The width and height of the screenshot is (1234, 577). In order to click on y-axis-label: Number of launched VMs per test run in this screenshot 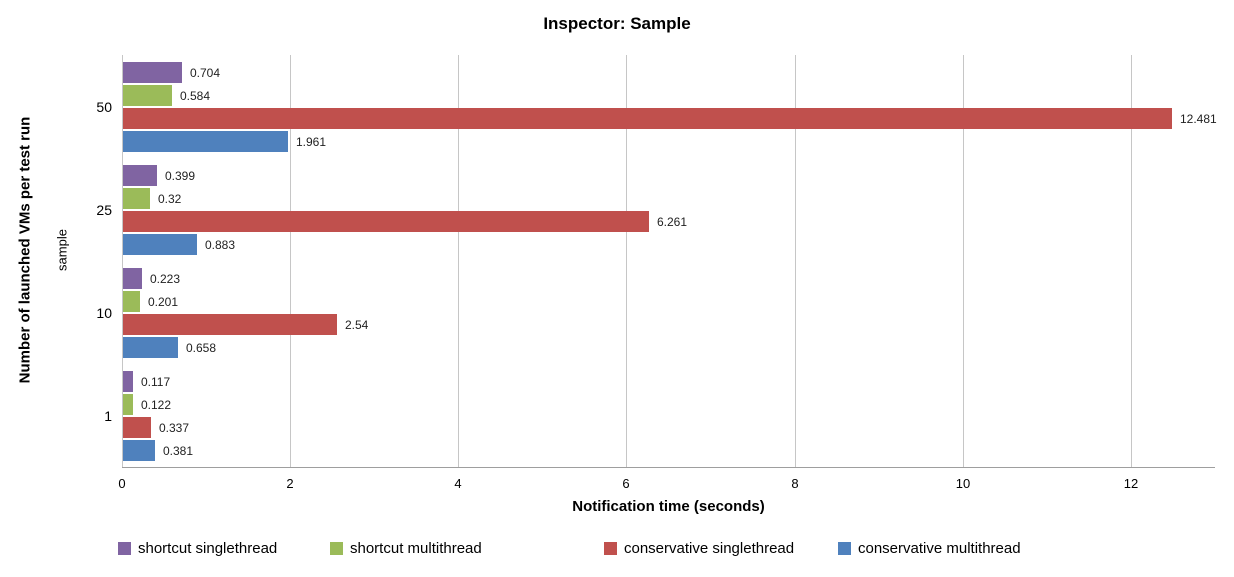, I will do `click(25, 250)`.